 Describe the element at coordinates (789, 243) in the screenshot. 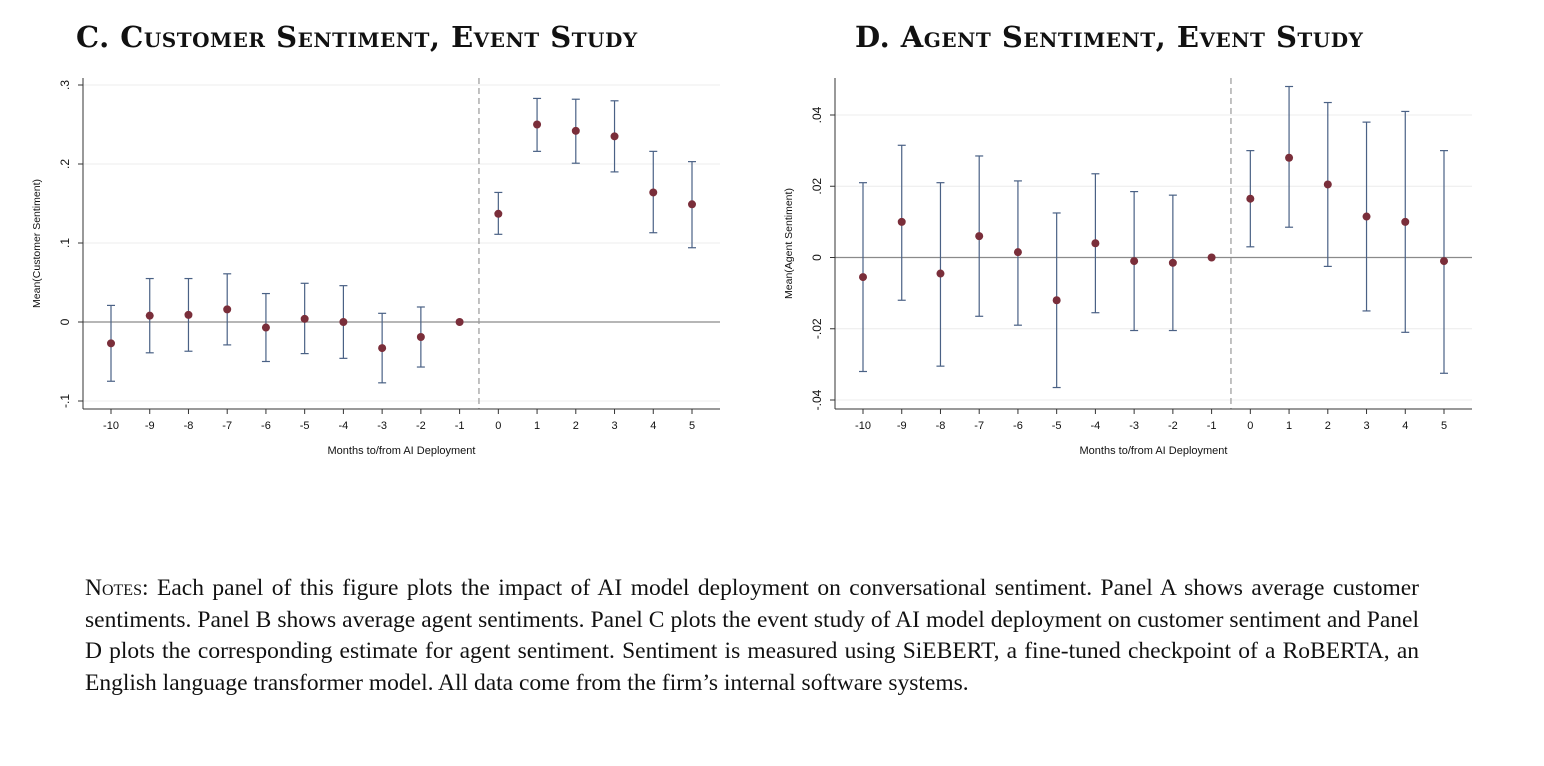

I see `y-axis-title: Mean(Agent Sentiment)` at that location.